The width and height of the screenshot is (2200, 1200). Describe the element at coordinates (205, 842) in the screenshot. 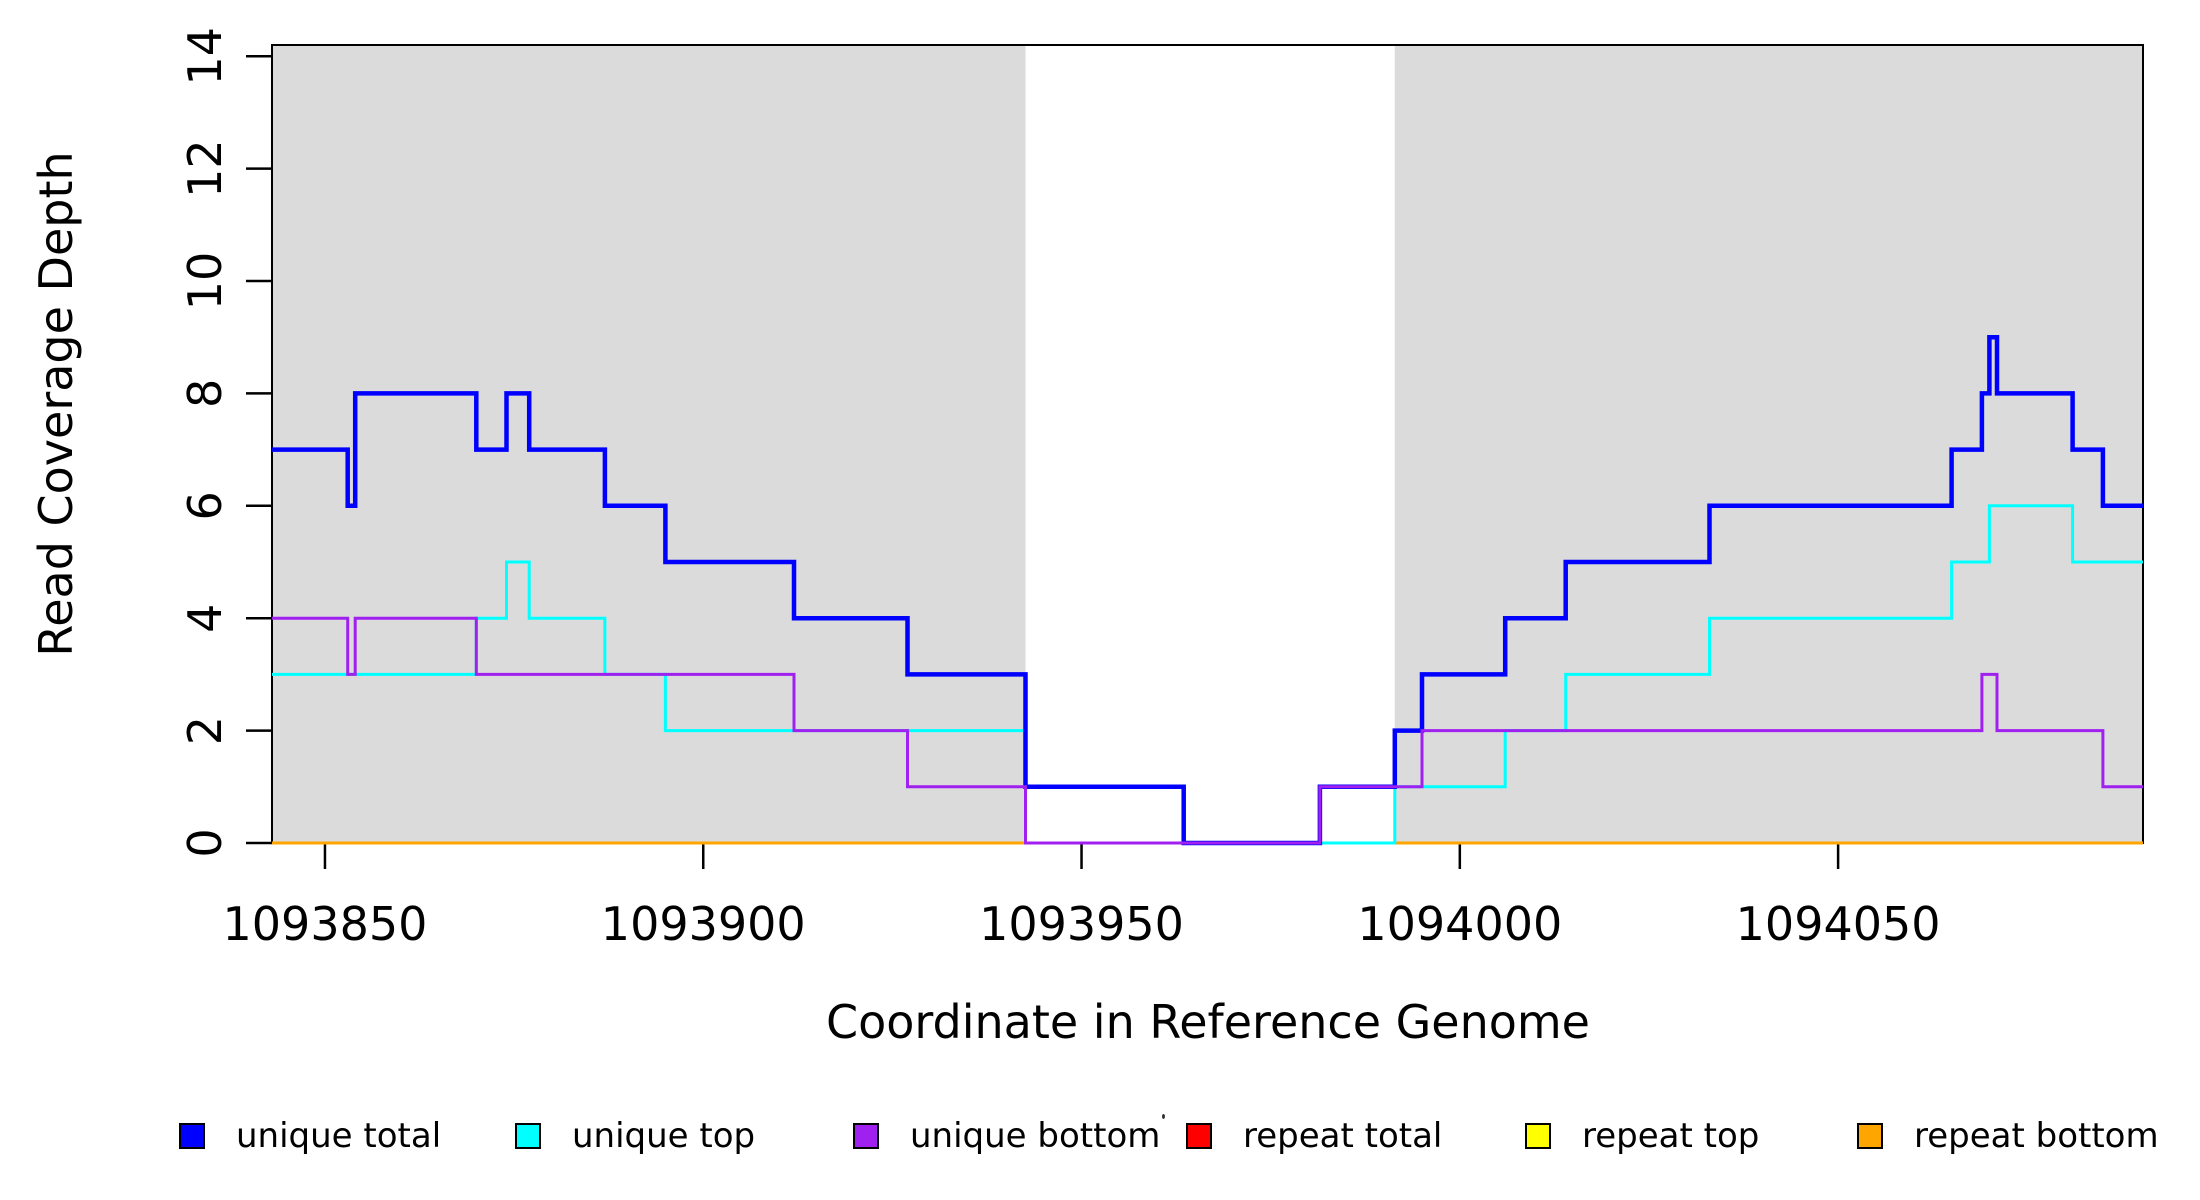

I see `y-tick-label: 0` at that location.